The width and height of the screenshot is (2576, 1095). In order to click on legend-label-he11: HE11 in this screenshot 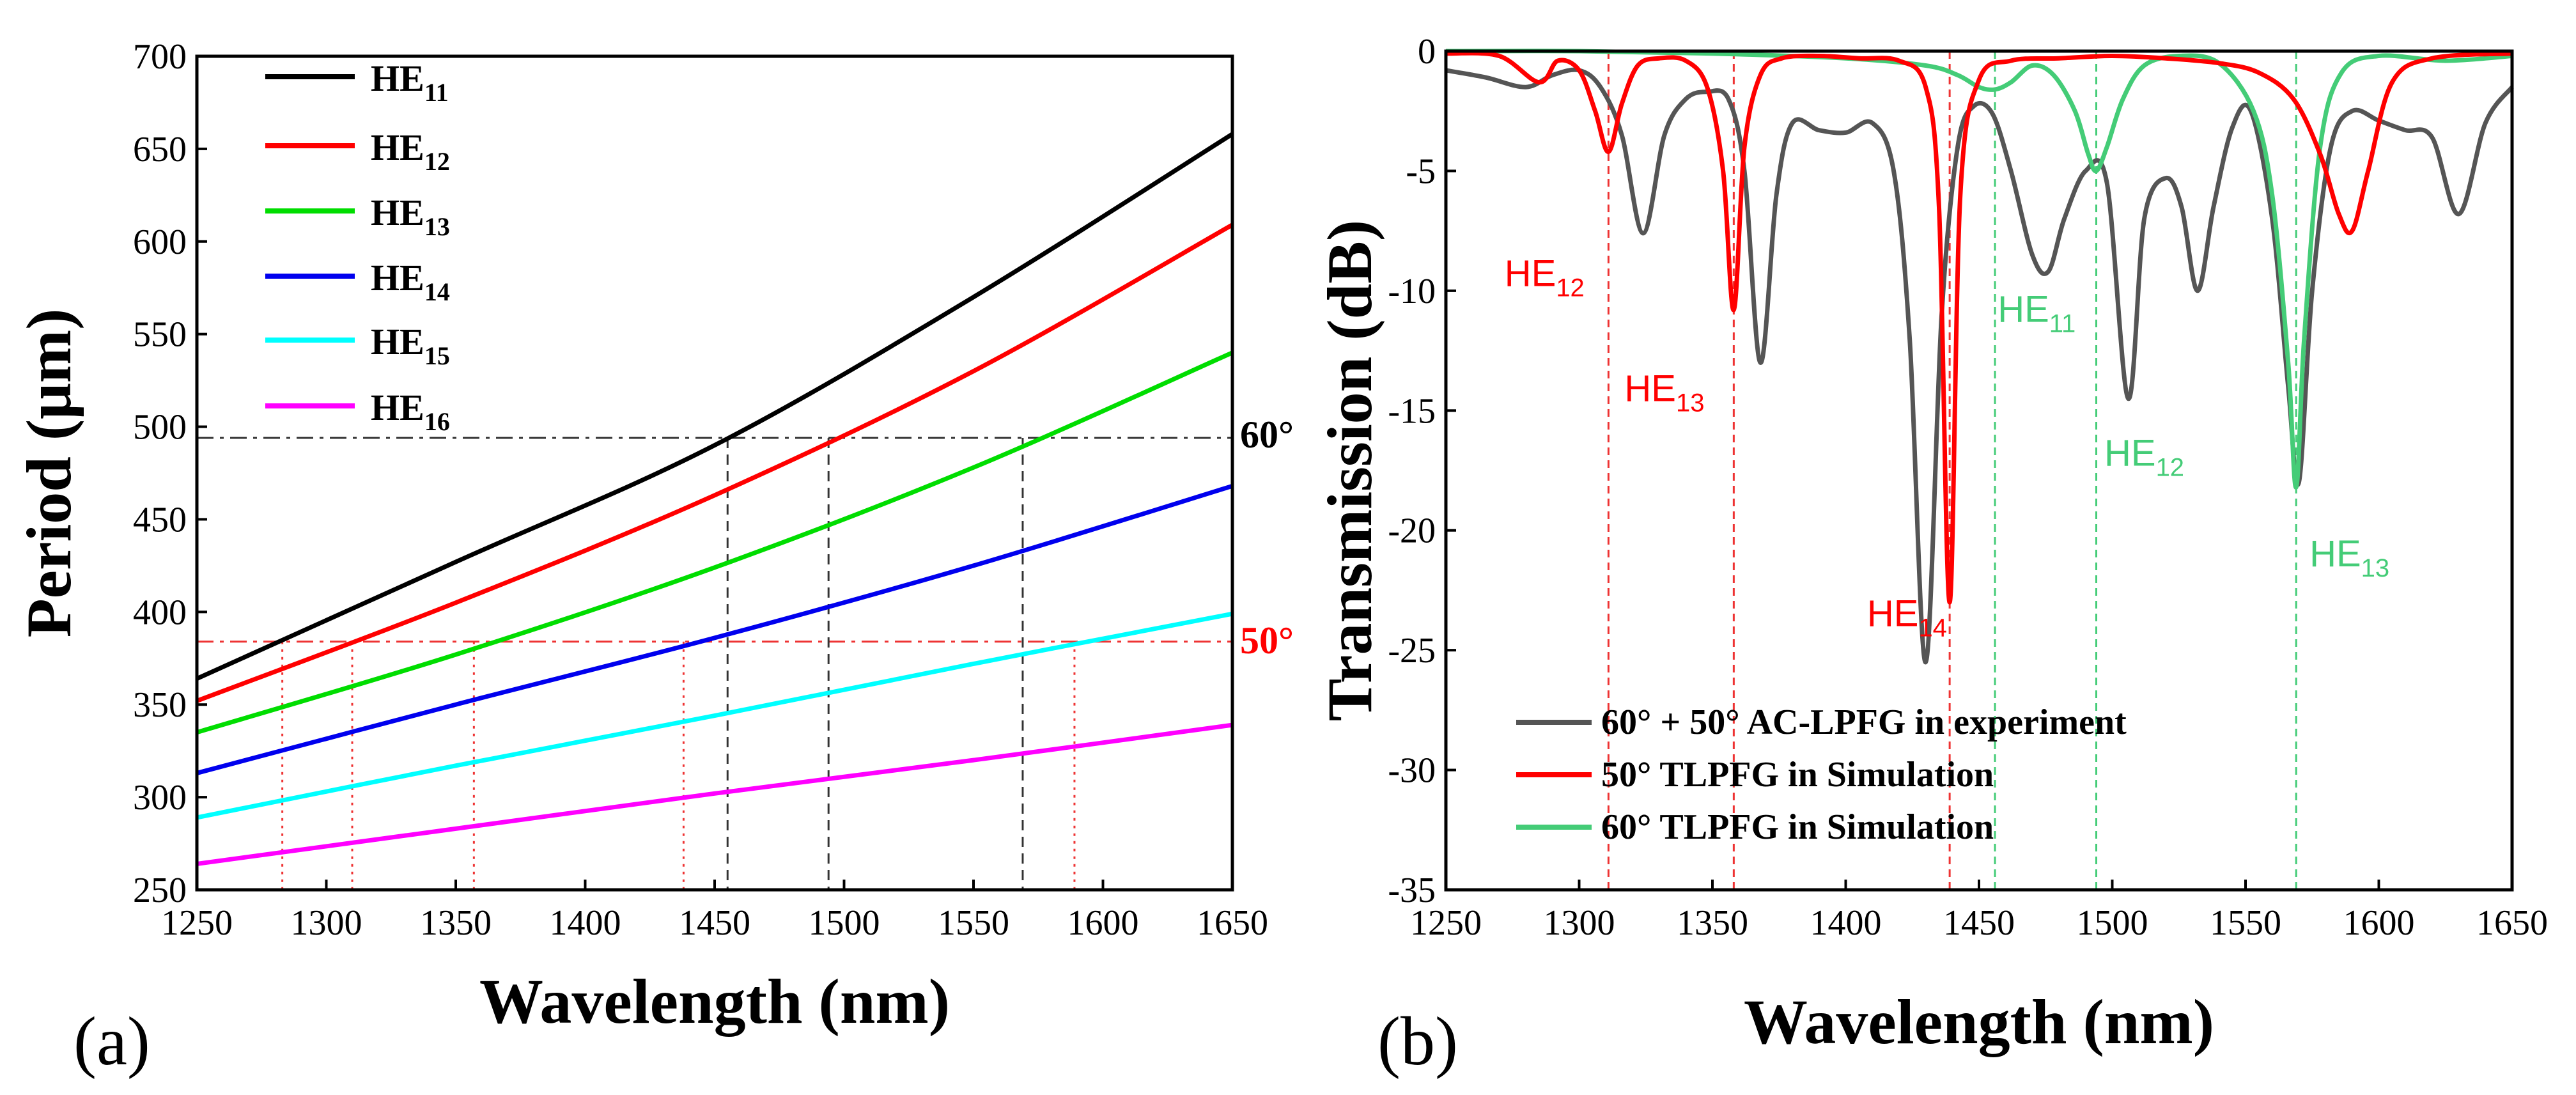, I will do `click(410, 82)`.